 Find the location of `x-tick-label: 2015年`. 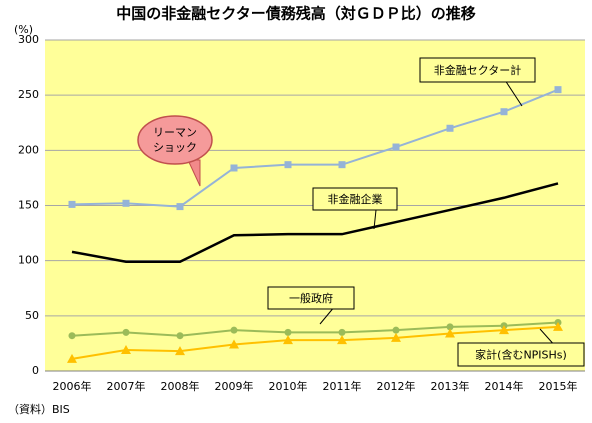

x-tick-label: 2015年 is located at coordinates (558, 386).